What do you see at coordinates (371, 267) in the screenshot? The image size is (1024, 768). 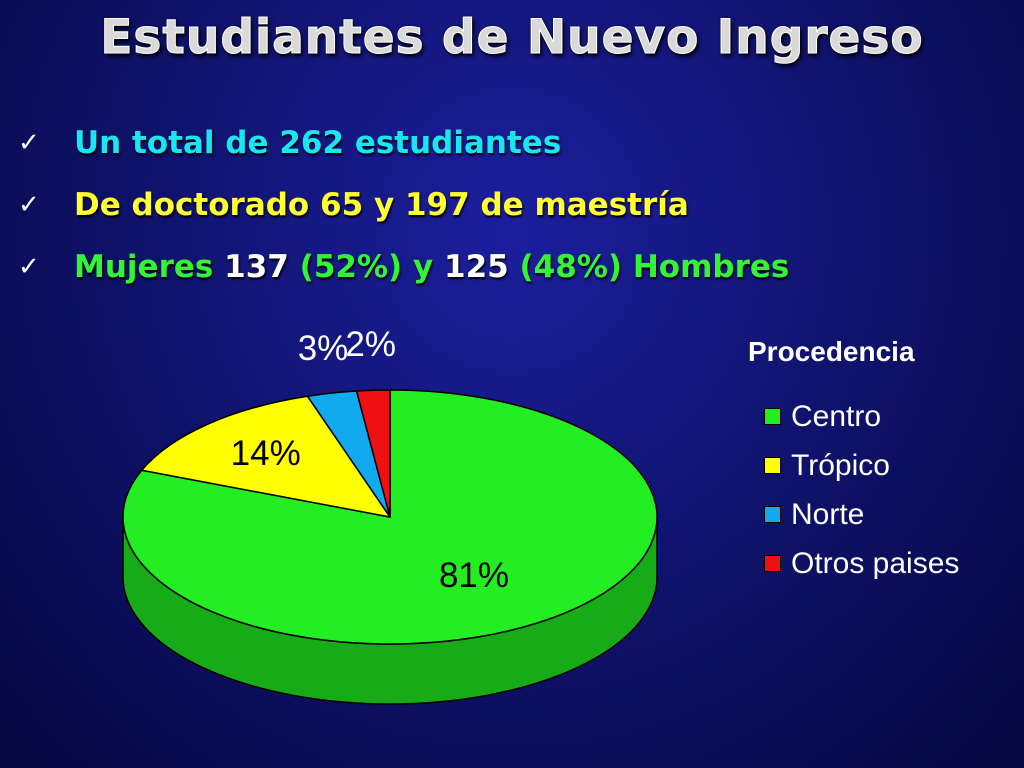 I see `bullet-text-part: (52%) y` at bounding box center [371, 267].